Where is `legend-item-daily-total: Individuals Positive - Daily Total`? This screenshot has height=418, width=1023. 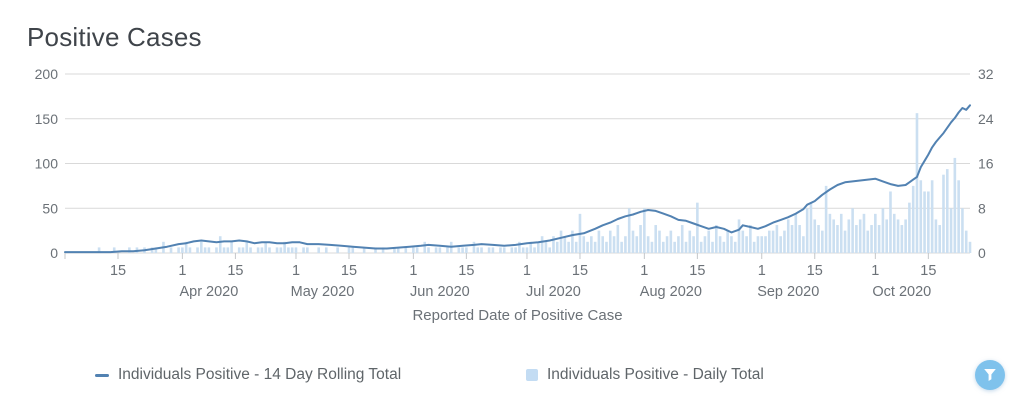
legend-item-daily-total: Individuals Positive - Daily Total is located at coordinates (645, 375).